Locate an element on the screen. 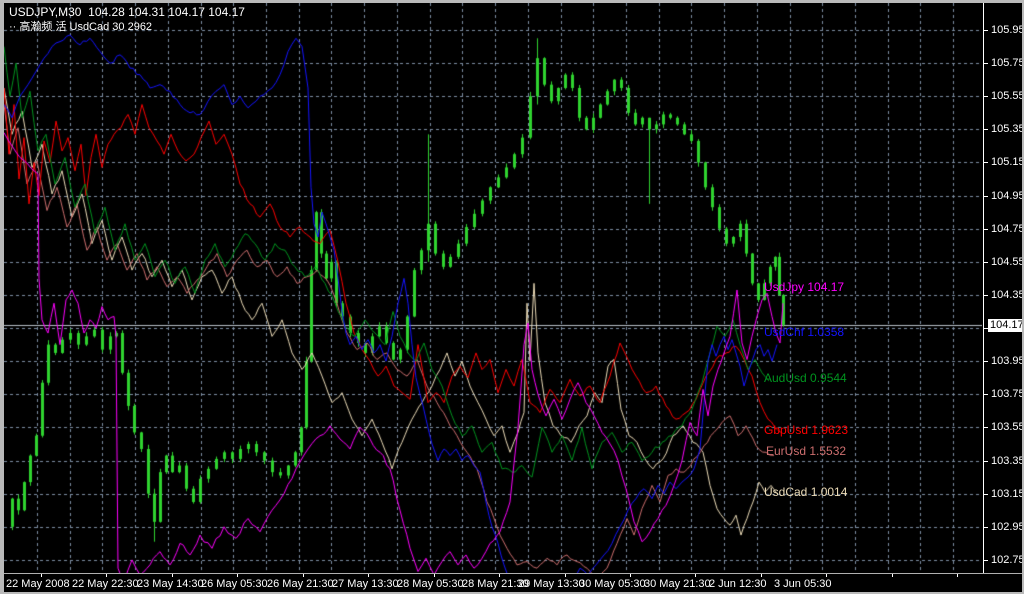  price-axis-label: 105.15 is located at coordinates (1007, 162).